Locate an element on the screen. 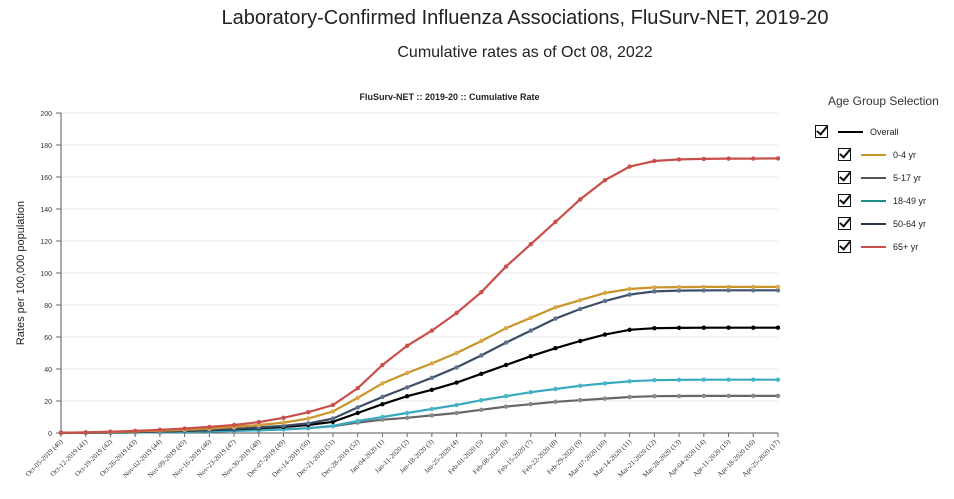 Image resolution: width=954 pixels, height=499 pixels. y-tick-label: 160 is located at coordinates (46, 178).